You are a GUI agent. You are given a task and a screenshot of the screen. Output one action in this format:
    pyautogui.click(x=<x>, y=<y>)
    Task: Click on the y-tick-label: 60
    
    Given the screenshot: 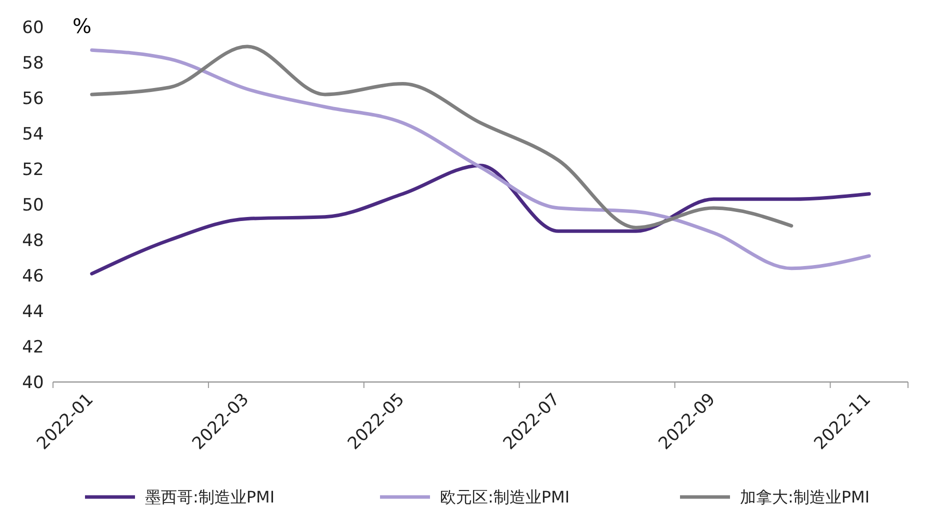 What is the action you would take?
    pyautogui.click(x=33, y=28)
    